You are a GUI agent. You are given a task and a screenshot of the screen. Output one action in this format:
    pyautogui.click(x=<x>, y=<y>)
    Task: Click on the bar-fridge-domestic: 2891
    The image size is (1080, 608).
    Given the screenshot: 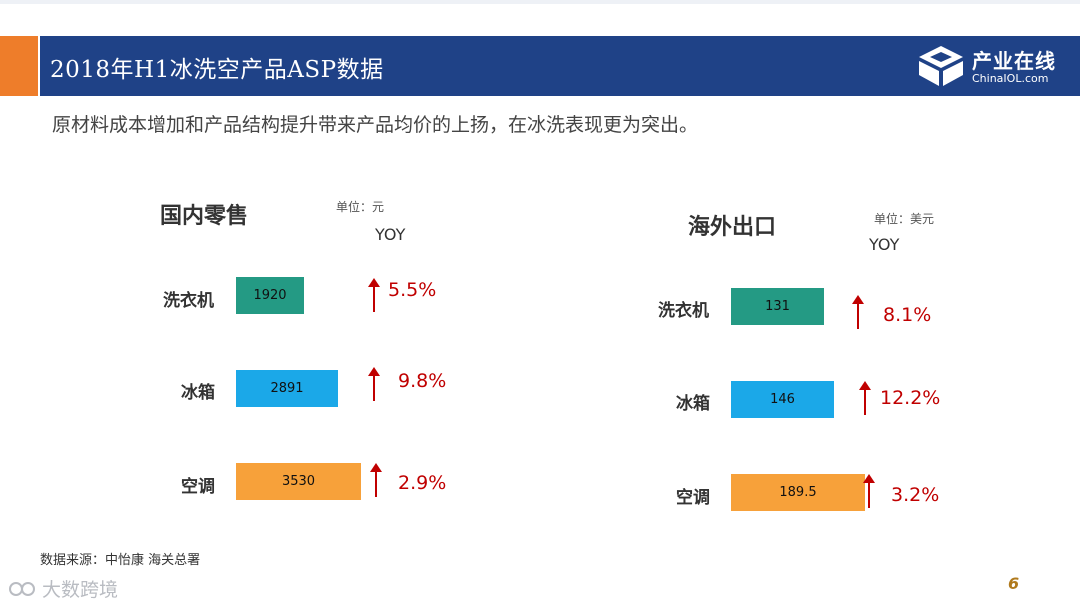 What is the action you would take?
    pyautogui.click(x=287, y=388)
    